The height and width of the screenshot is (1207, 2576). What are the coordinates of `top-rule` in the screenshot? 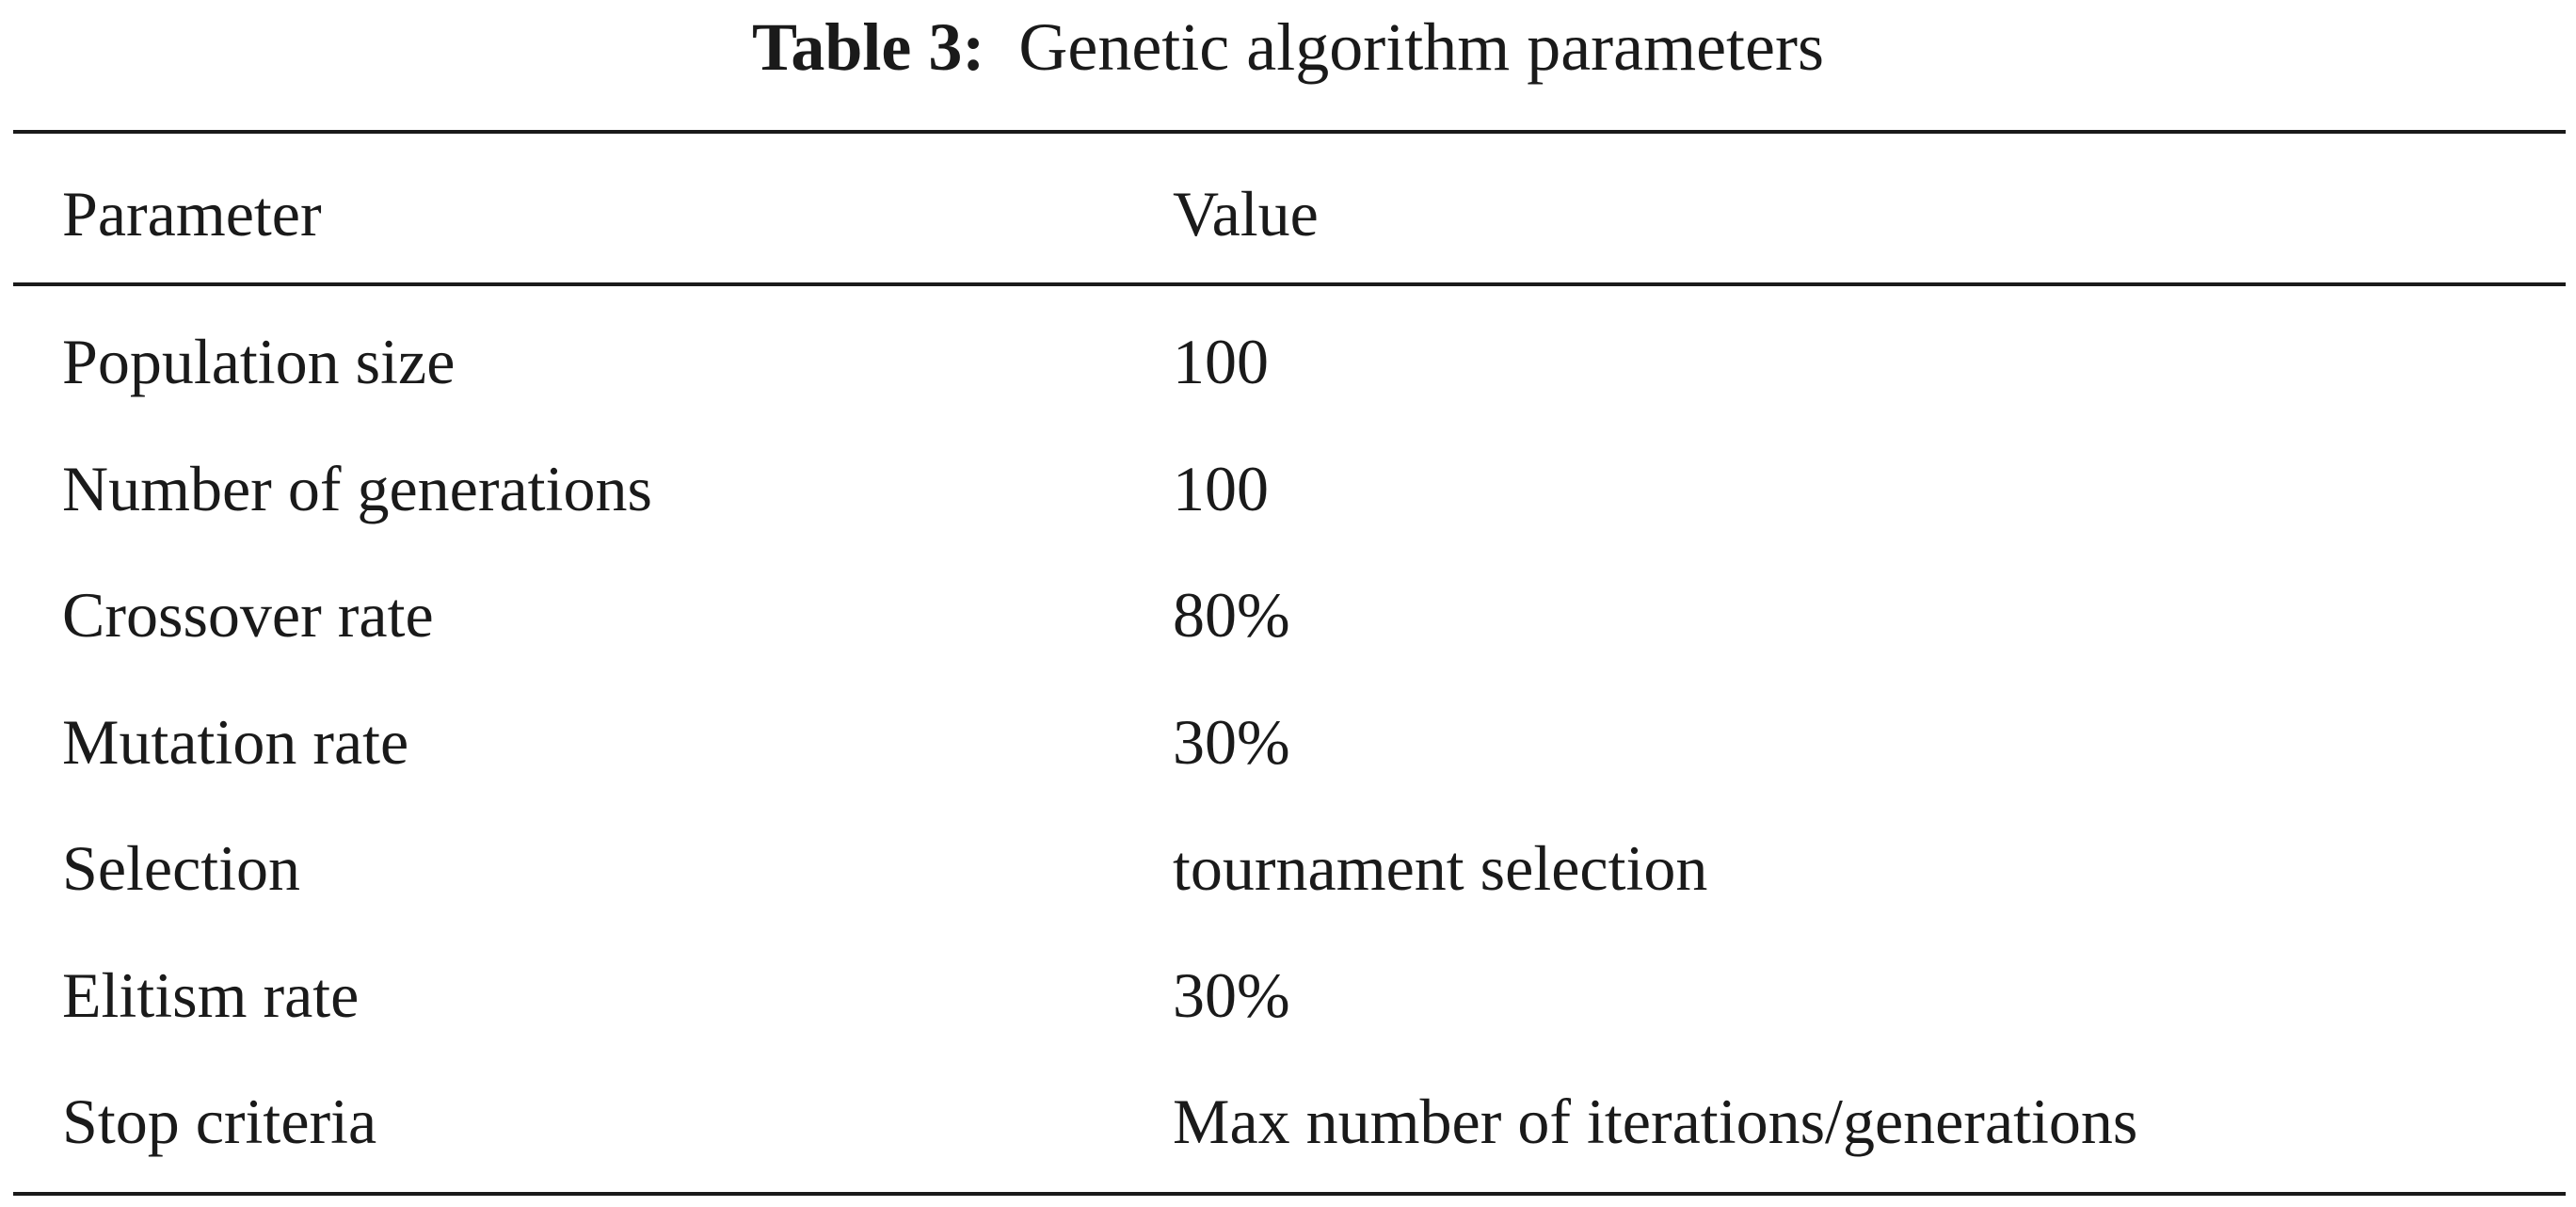 It's located at (1289, 132).